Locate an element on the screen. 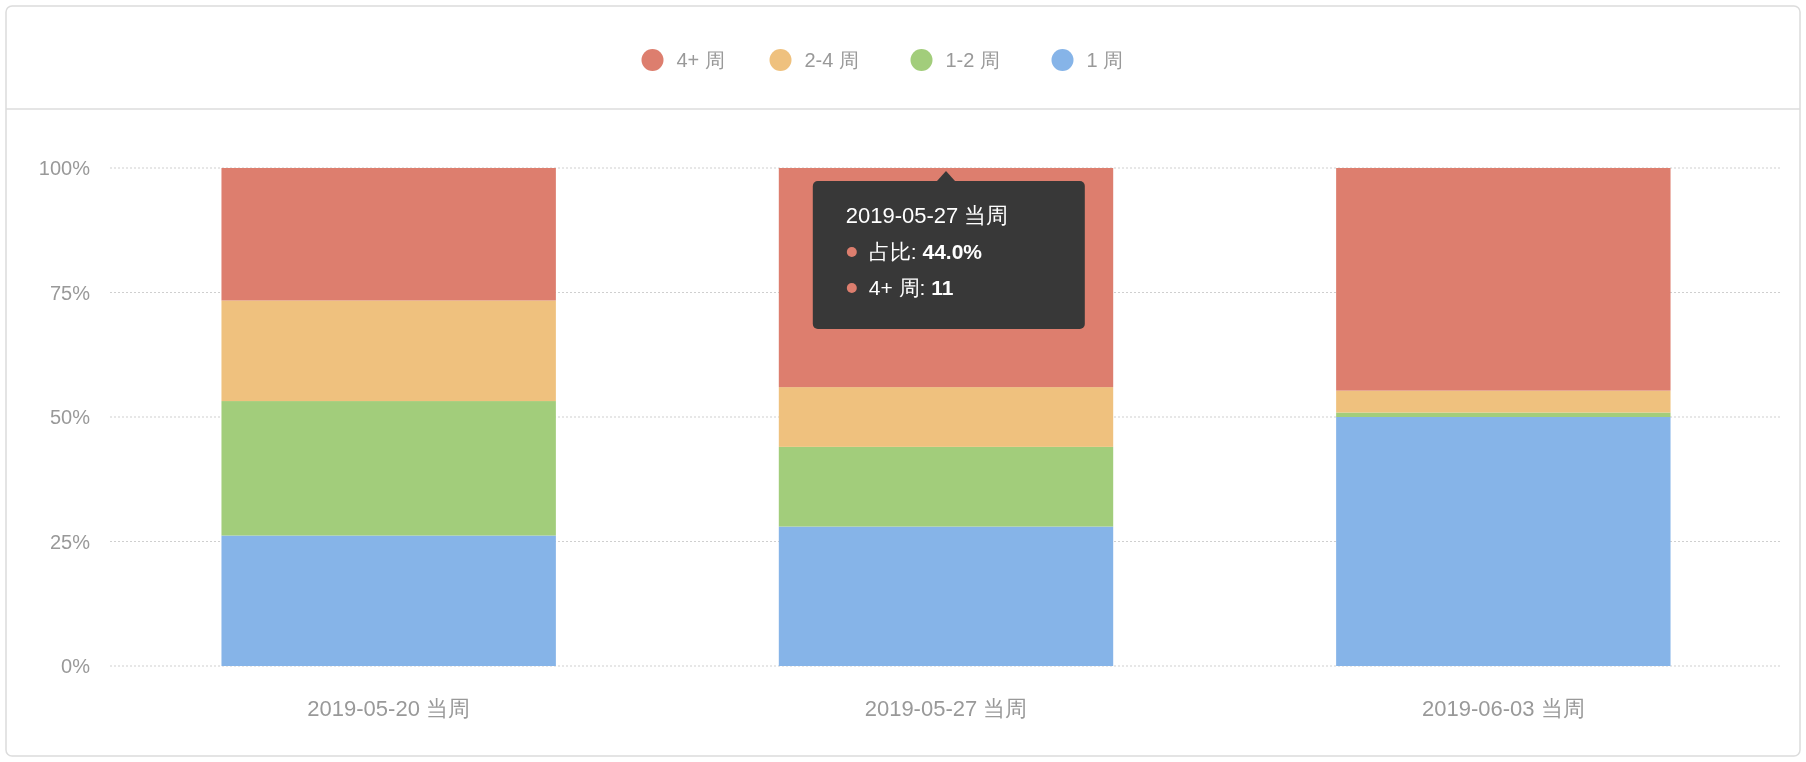 This screenshot has height=762, width=1806. tooltip: 2019-05-27 当周 占比: 44.0% 4+ 周: 11 is located at coordinates (948, 250).